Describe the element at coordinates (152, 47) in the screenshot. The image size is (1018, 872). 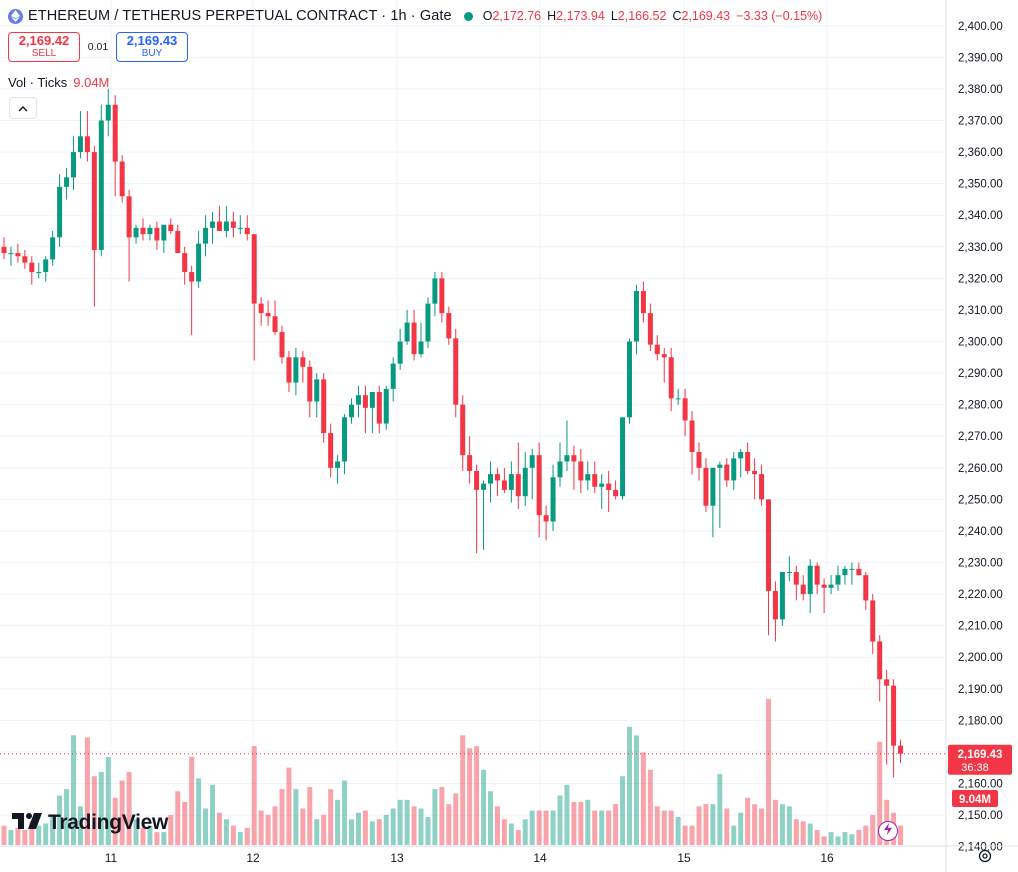
I see `buy-button: 2,169.43 BUY` at that location.